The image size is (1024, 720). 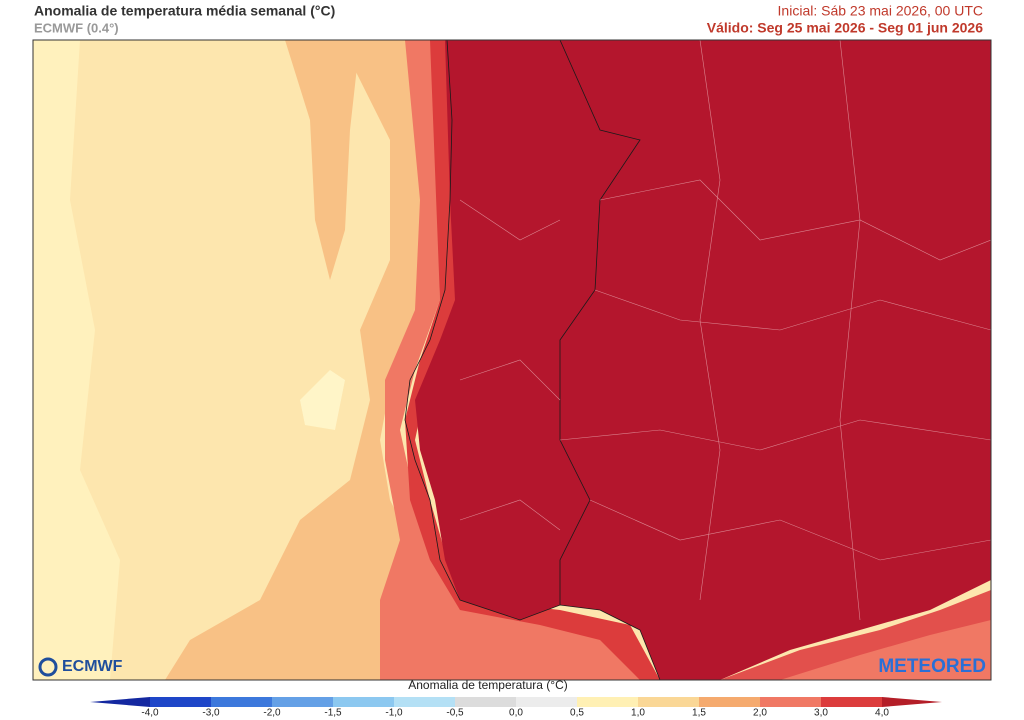 What do you see at coordinates (272, 713) in the screenshot?
I see `colorbar-tick-label: -2,0` at bounding box center [272, 713].